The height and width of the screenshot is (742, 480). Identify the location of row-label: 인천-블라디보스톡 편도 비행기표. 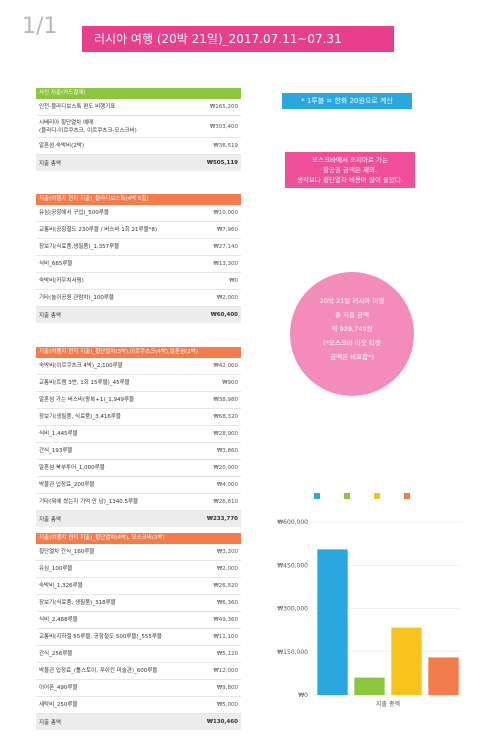
(77, 107).